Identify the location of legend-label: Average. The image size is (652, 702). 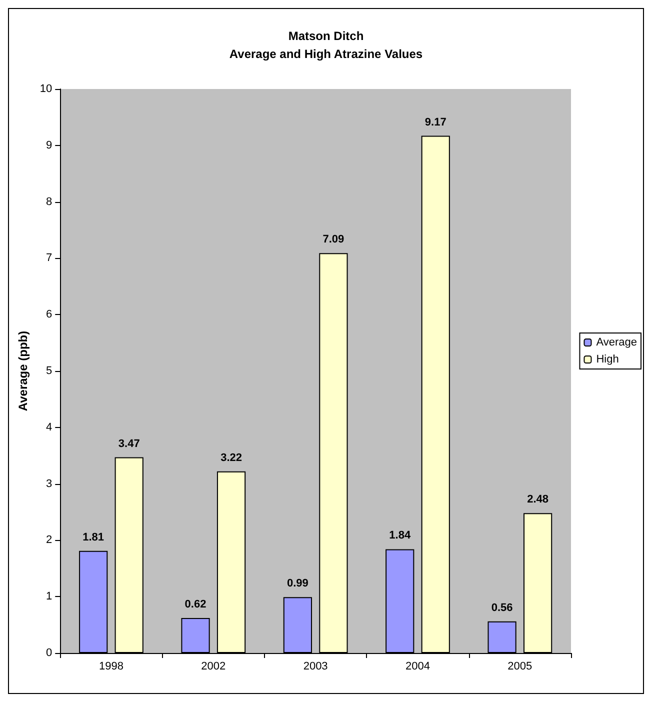
(617, 342).